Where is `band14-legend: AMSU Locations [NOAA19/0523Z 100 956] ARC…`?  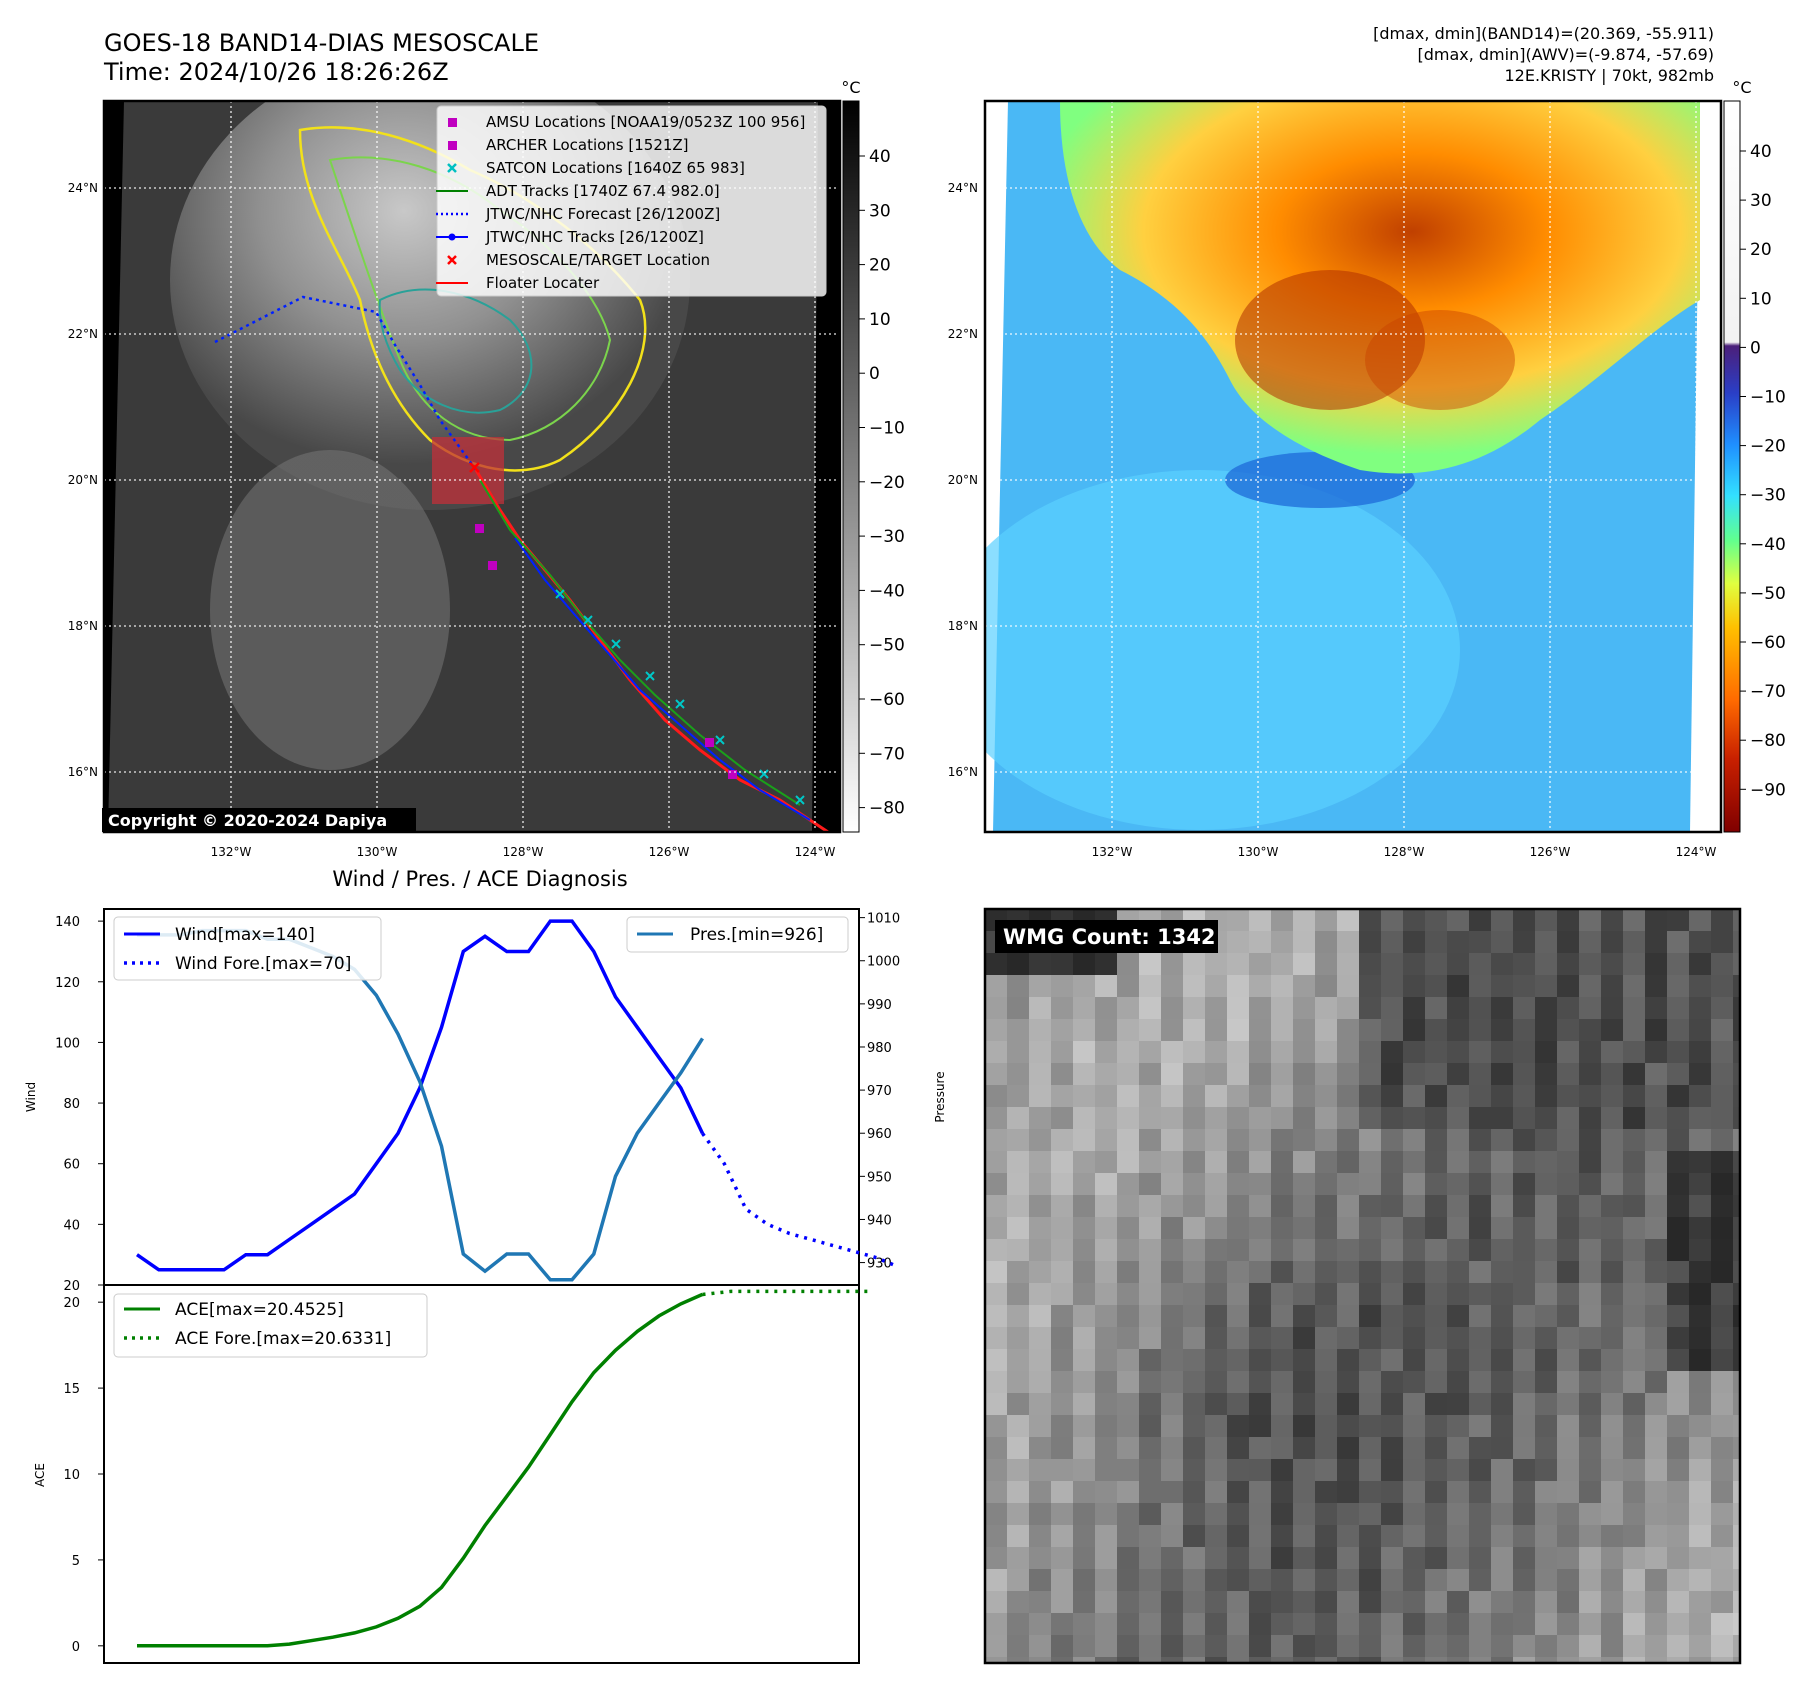 band14-legend: AMSU Locations [NOAA19/0523Z 100 956] ARC… is located at coordinates (631, 201).